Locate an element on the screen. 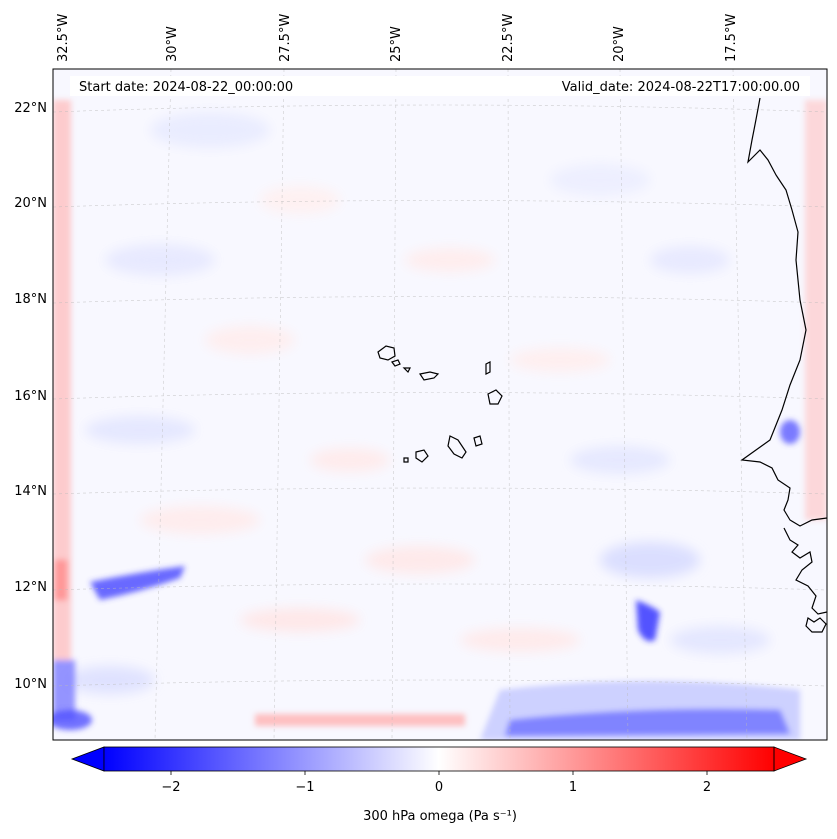 The width and height of the screenshot is (837, 839). lon-label: 27.5°W is located at coordinates (285, 38).